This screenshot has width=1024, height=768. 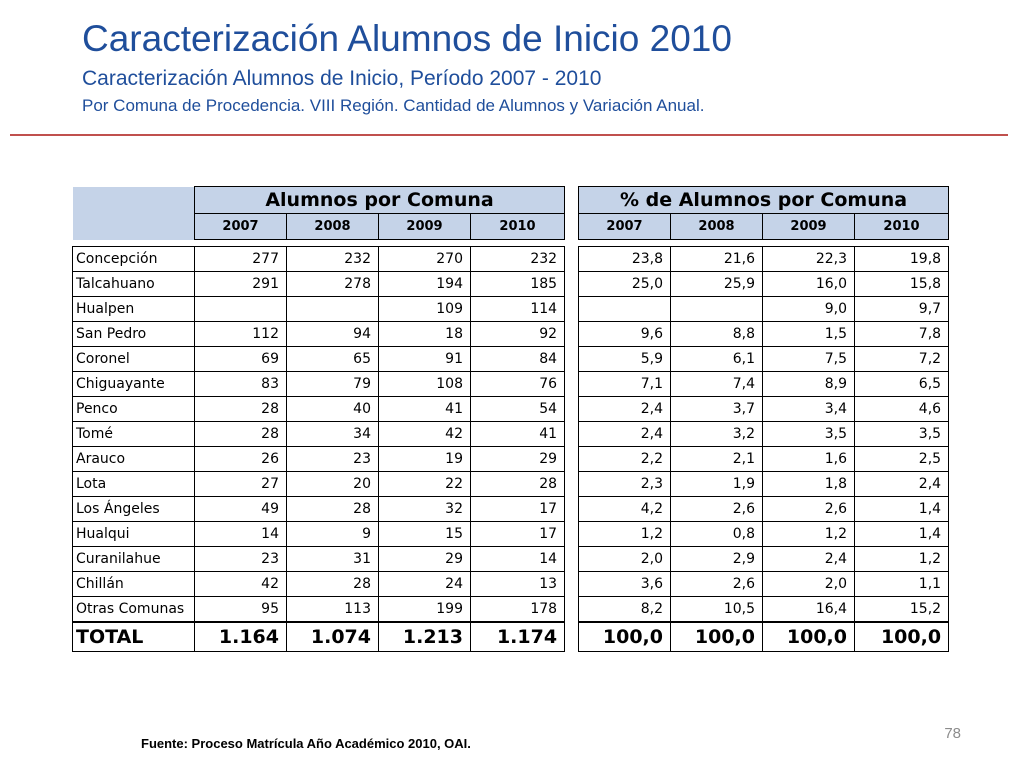 What do you see at coordinates (424, 584) in the screenshot?
I see `count-cell: 24` at bounding box center [424, 584].